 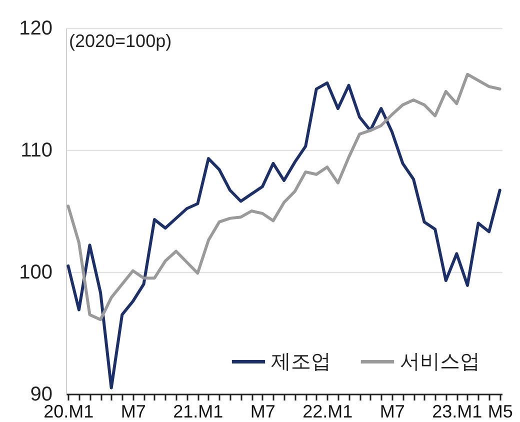 What do you see at coordinates (457, 412) in the screenshot?
I see `x-tick-label: 23.M1` at bounding box center [457, 412].